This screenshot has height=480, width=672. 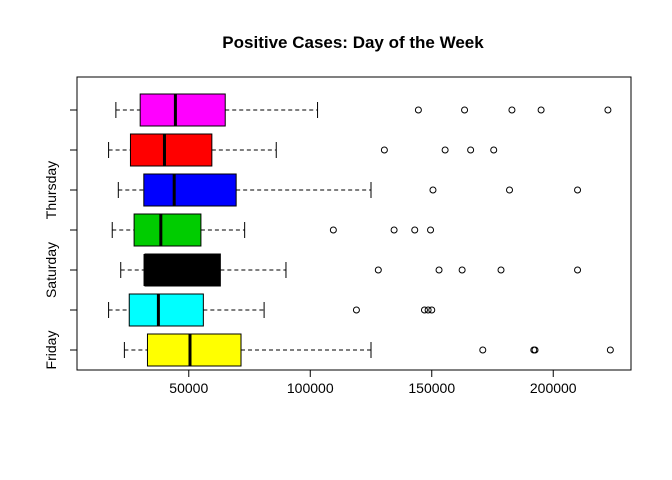 I want to click on x-tick-label: 150000, so click(x=431, y=388).